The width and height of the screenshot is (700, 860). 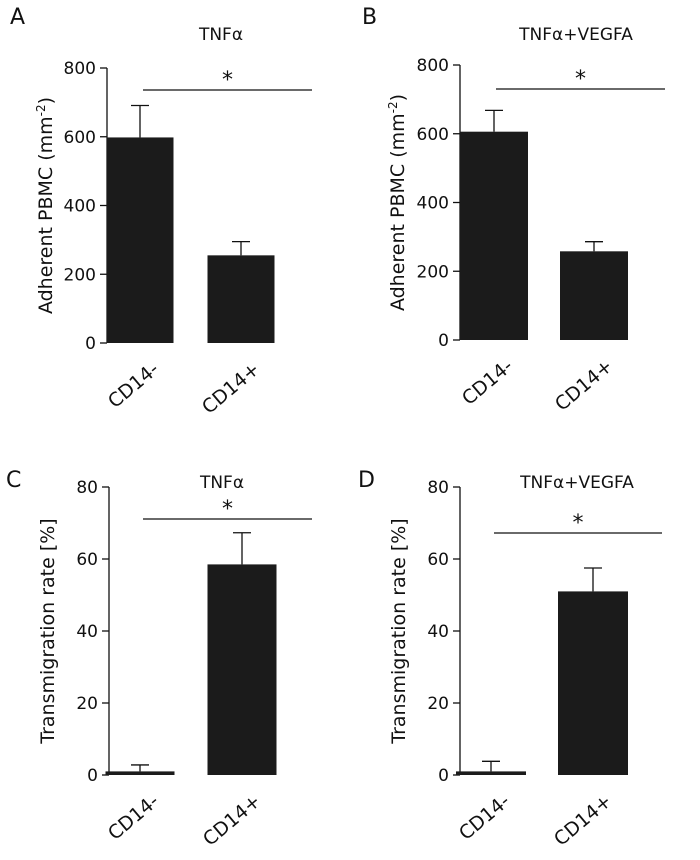 What do you see at coordinates (13, 480) in the screenshot?
I see `panel-letter: C` at bounding box center [13, 480].